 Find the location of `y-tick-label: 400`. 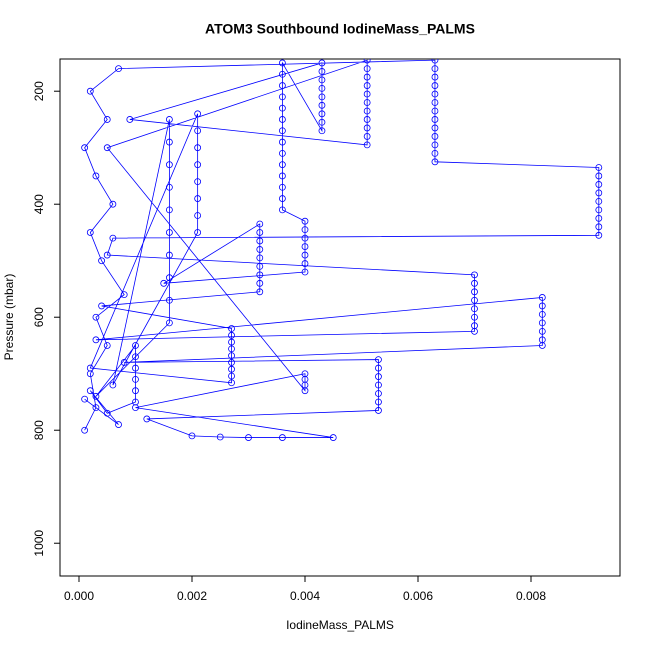

y-tick-label: 400 is located at coordinates (39, 204).